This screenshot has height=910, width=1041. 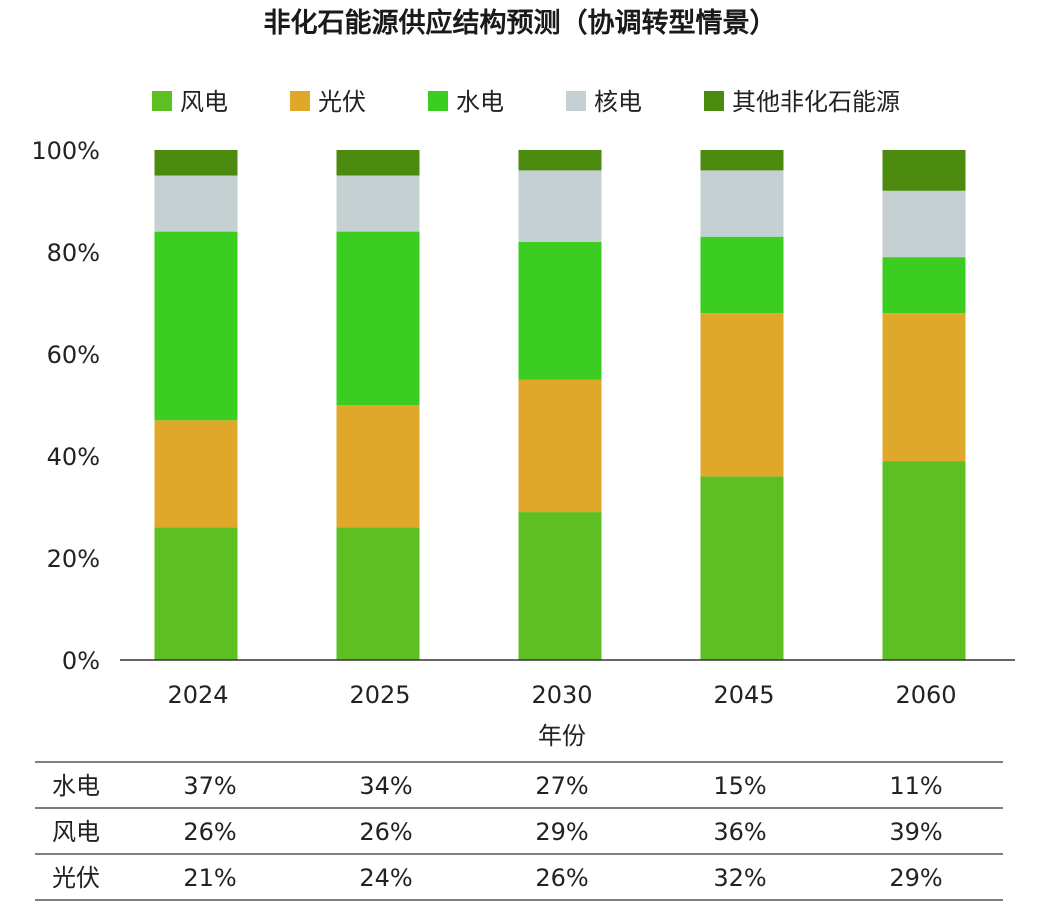 What do you see at coordinates (65, 406) in the screenshot?
I see `y-axis: 0% 20% 40% 60% 80% 100%` at bounding box center [65, 406].